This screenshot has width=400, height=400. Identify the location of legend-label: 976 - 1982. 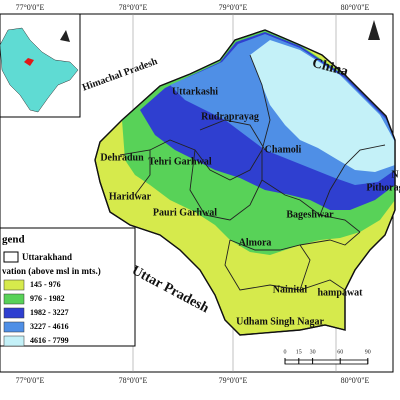
(47, 298).